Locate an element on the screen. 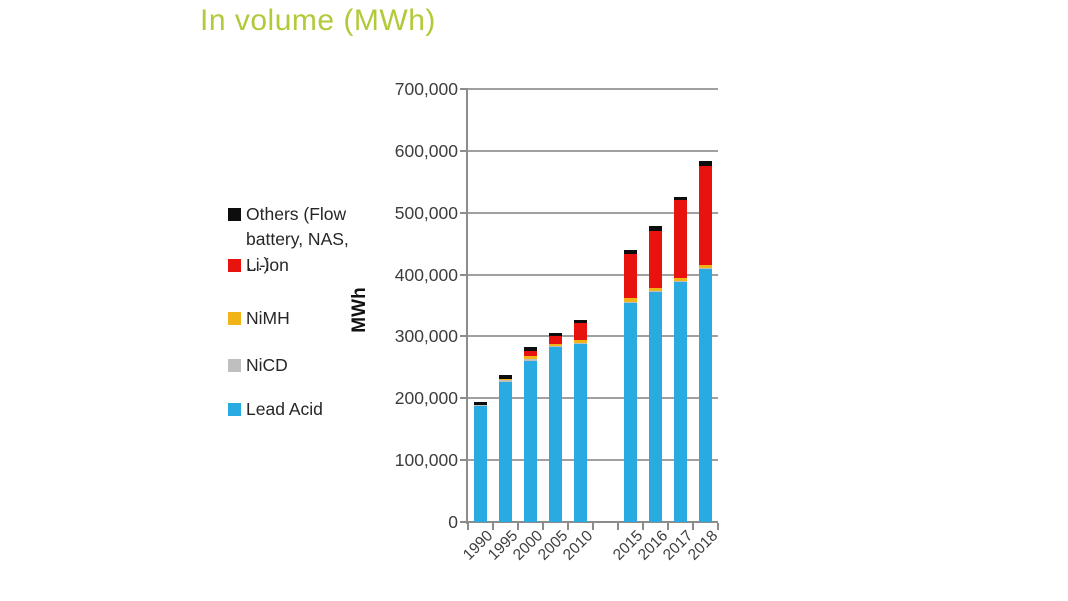 This screenshot has width=1068, height=601. bar-segment-lead-acid-2015 is located at coordinates (630, 412).